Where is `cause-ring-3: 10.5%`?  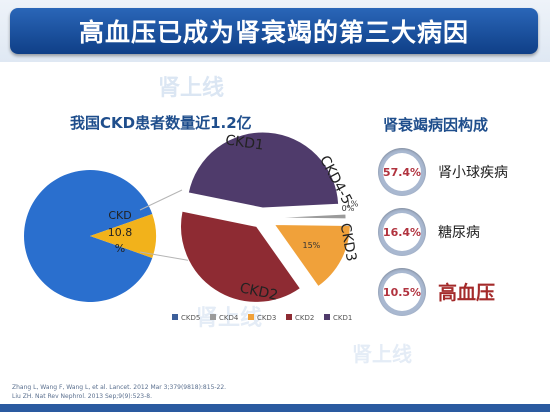 cause-ring-3: 10.5% is located at coordinates (402, 292).